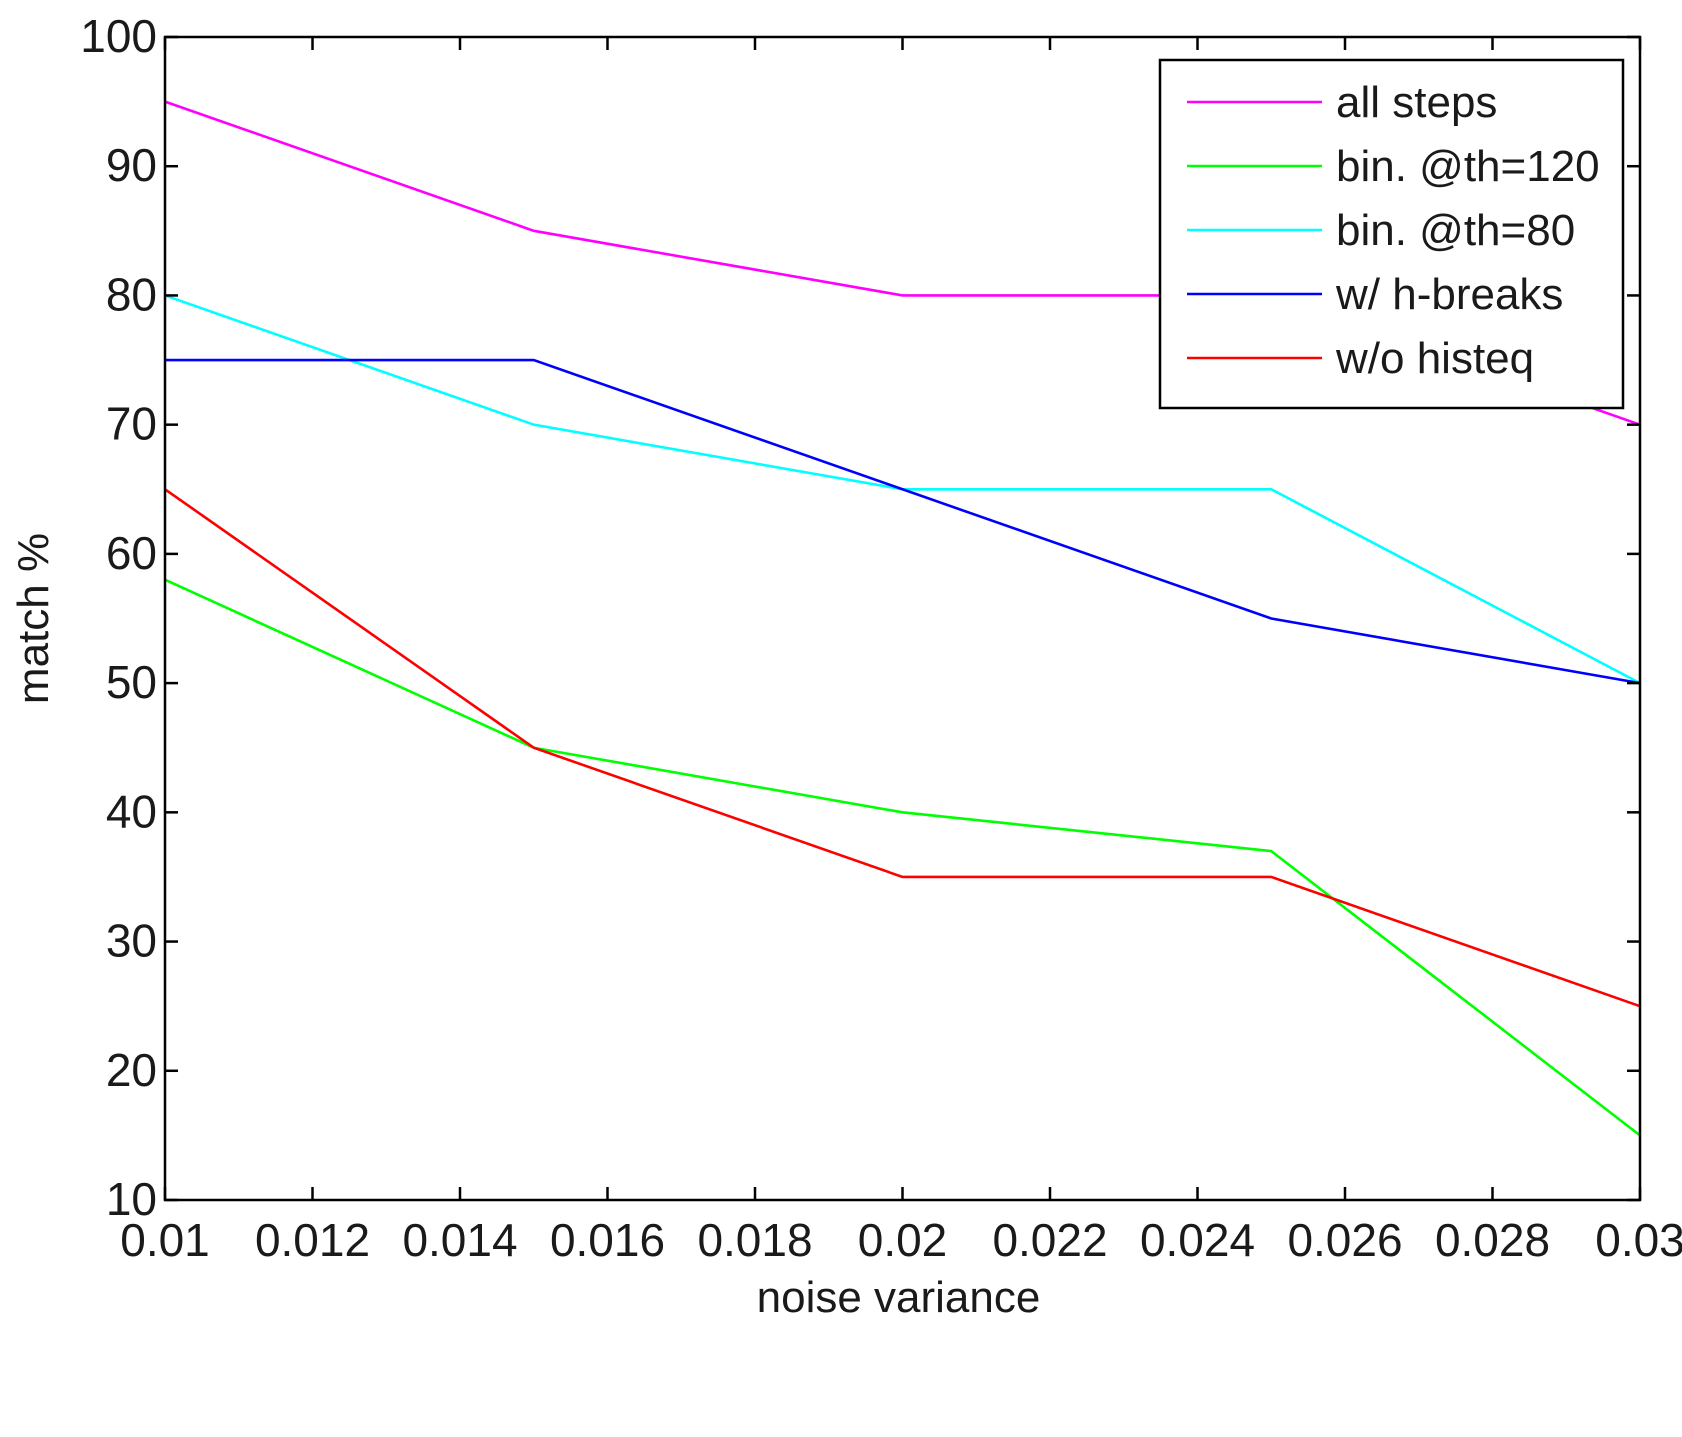  I want to click on legend-label: w/ h-breaks, so click(1449, 294).